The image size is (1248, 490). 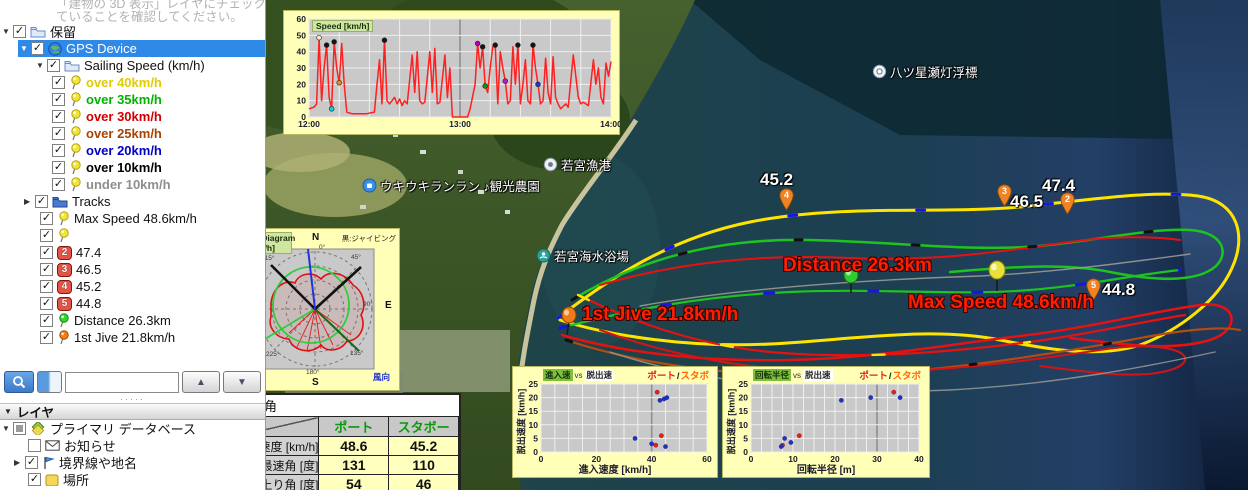 I want to click on scatter-legend: ポート/スタボ, so click(x=678, y=376).